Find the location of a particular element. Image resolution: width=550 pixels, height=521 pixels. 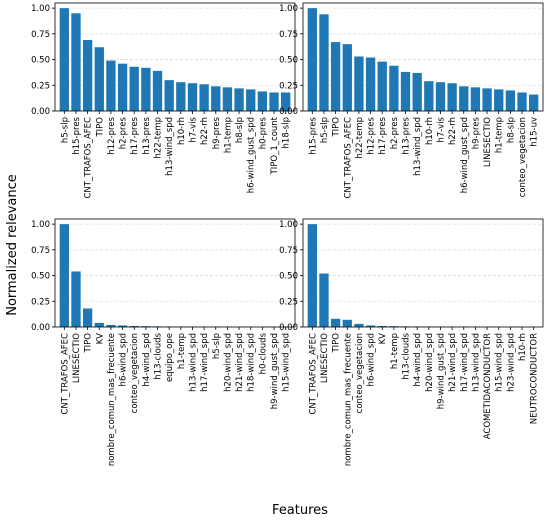

x-tick-label: h8-slp is located at coordinates (511, 130).